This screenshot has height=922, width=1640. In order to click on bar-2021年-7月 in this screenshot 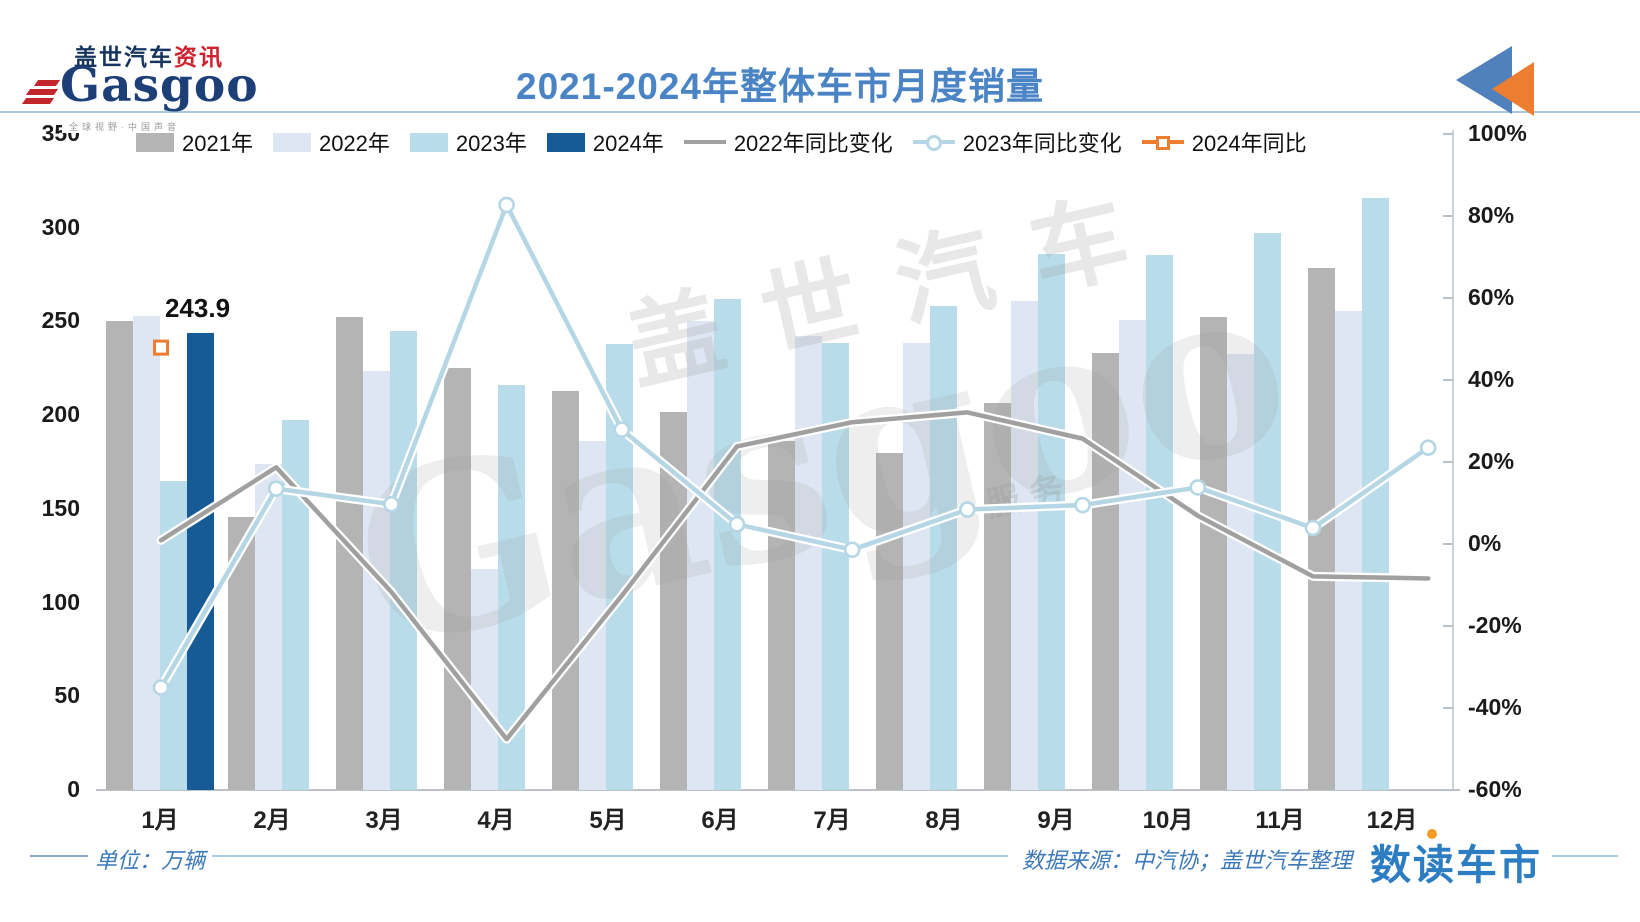, I will do `click(781, 615)`.